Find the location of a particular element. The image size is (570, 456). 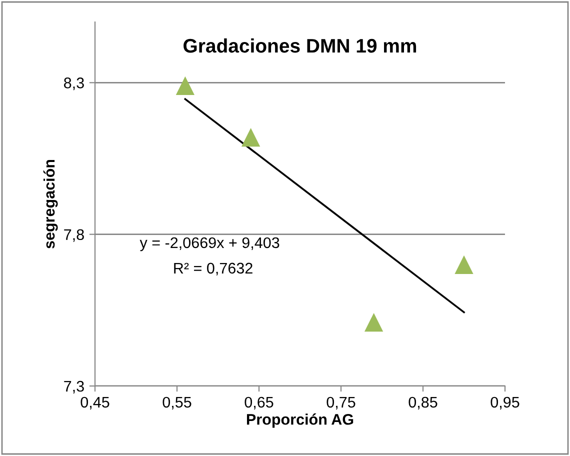

x-tick-label: 0,55 is located at coordinates (177, 403).